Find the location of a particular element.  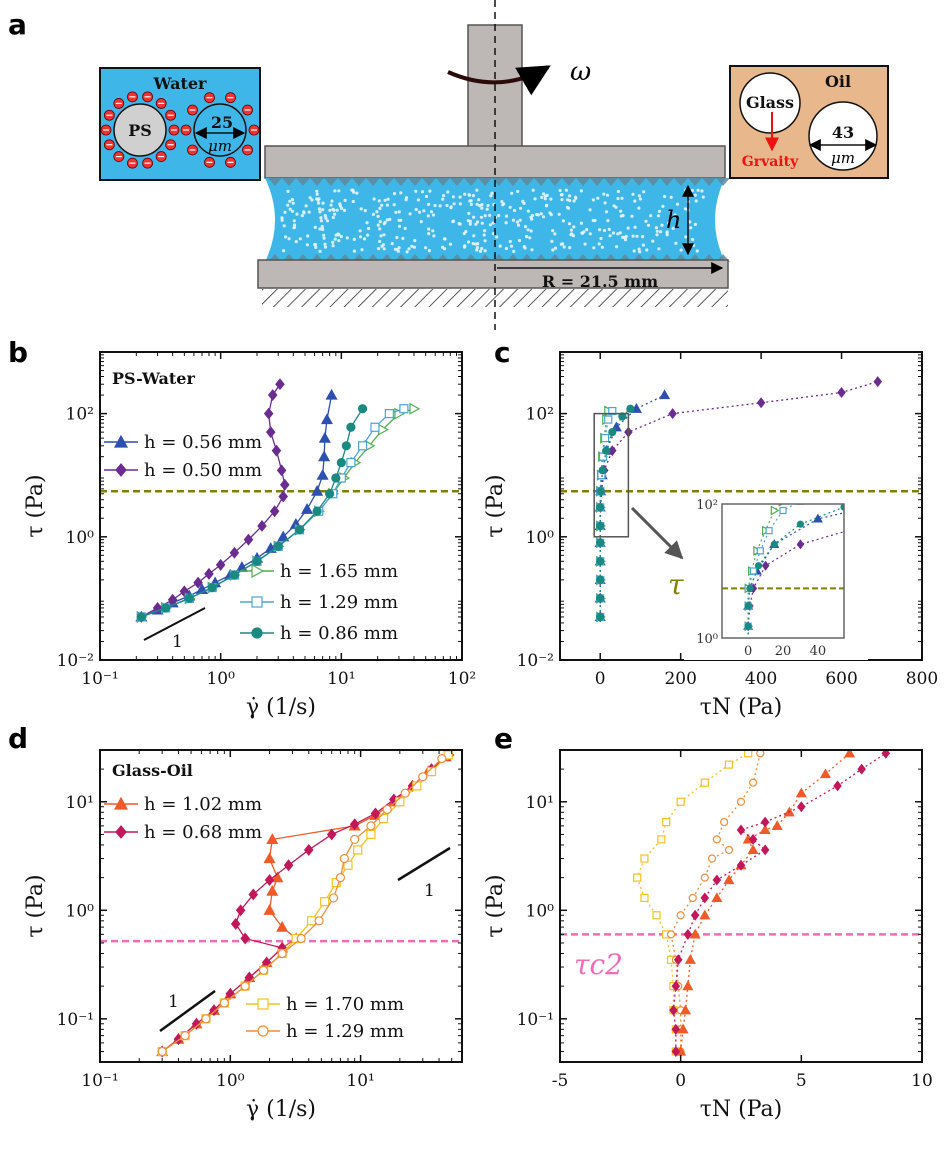

y-tick-label: 10⁰ is located at coordinates (80, 538).